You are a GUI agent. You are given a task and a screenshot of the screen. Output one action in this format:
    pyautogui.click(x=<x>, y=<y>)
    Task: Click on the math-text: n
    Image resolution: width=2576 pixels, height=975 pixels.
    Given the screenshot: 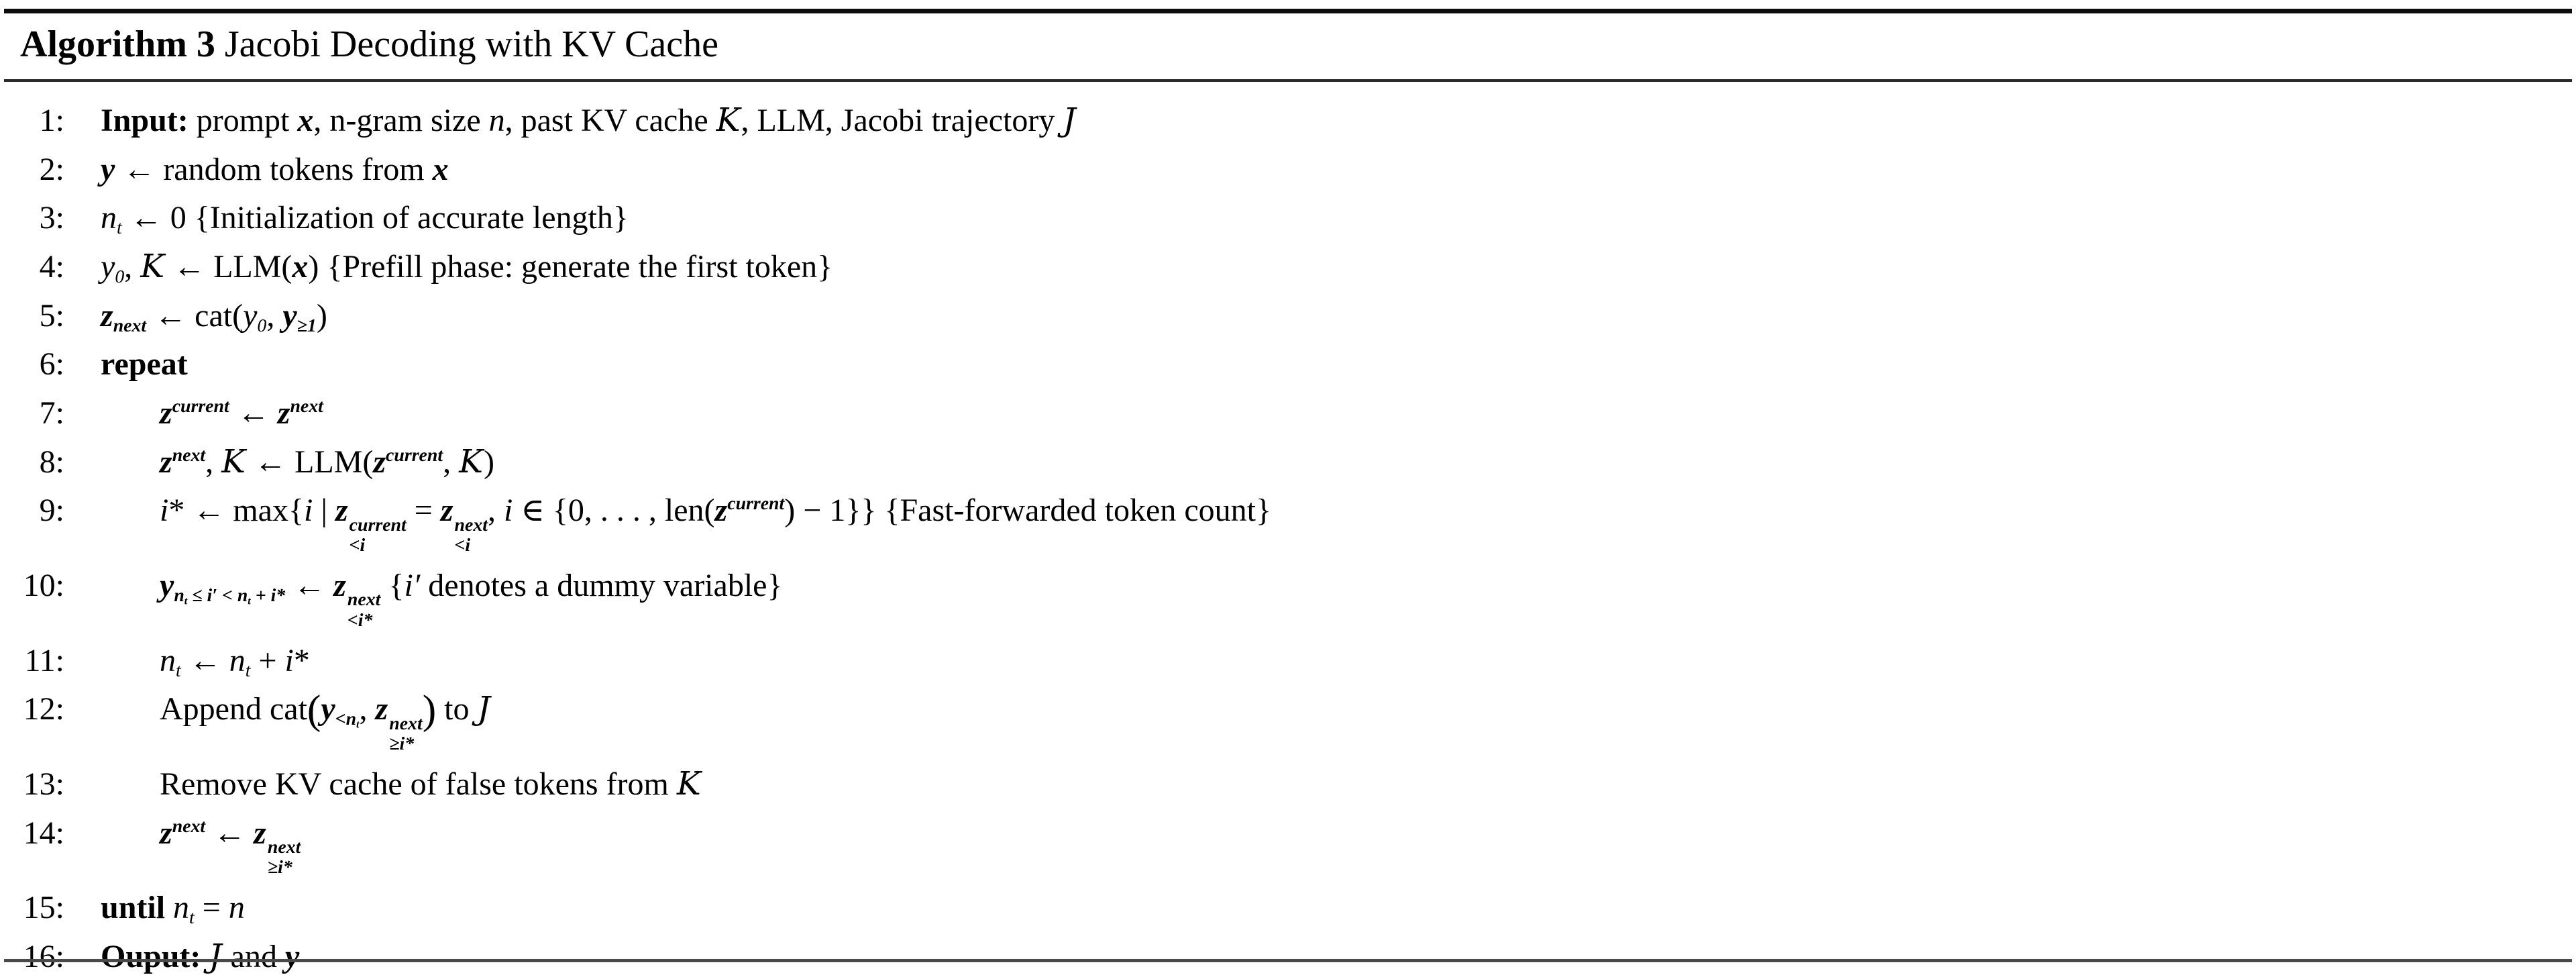 What is the action you would take?
    pyautogui.click(x=236, y=908)
    